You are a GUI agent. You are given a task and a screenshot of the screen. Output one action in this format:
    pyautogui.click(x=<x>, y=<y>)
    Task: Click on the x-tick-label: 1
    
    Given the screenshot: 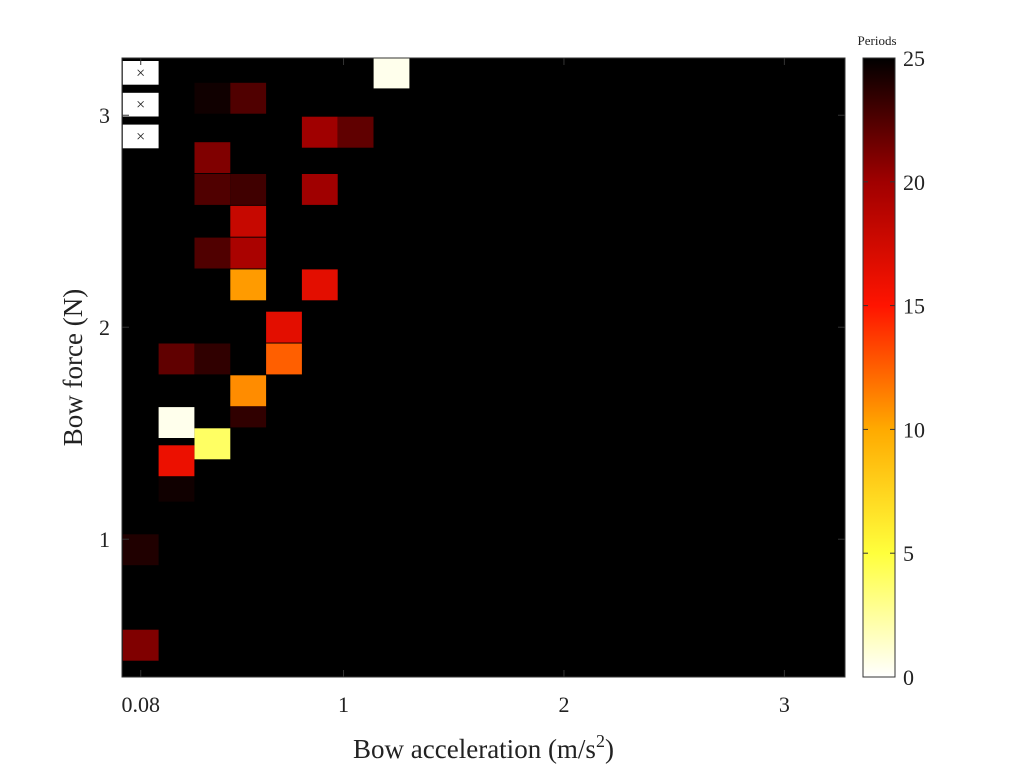 What is the action you would take?
    pyautogui.click(x=343, y=704)
    